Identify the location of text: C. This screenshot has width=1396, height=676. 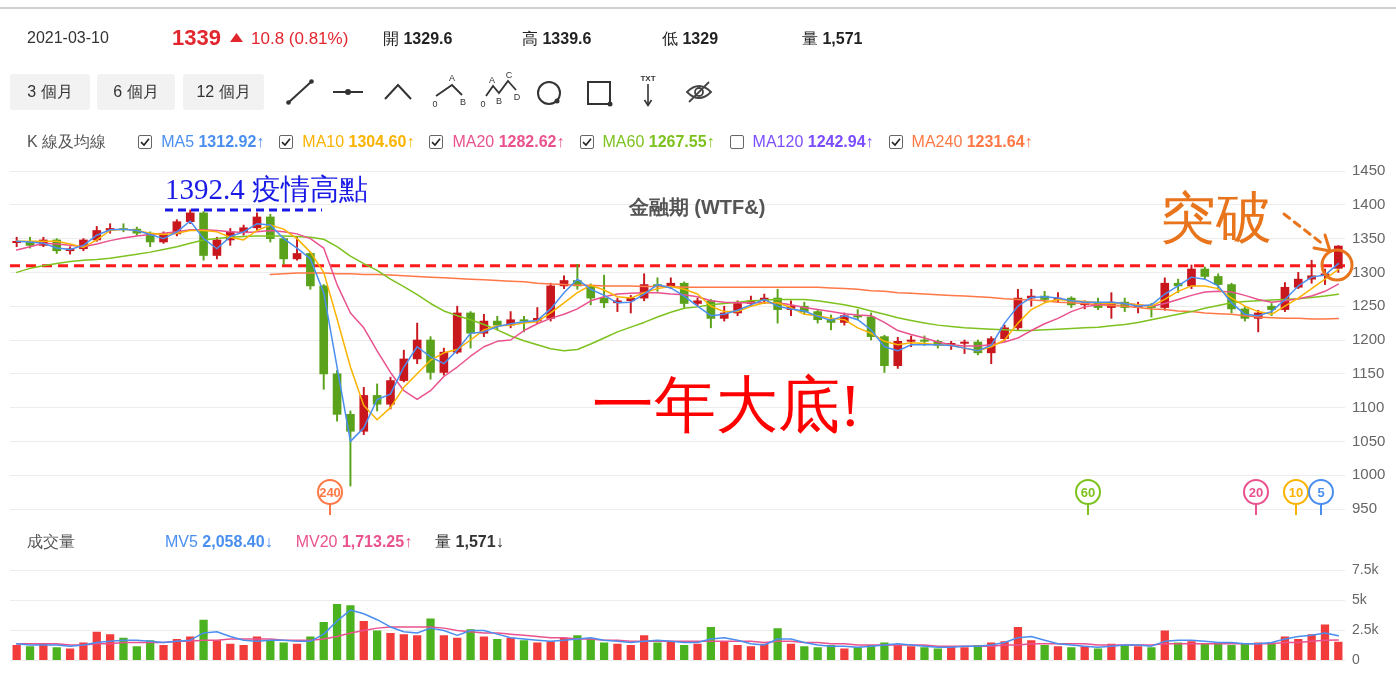
(509, 74).